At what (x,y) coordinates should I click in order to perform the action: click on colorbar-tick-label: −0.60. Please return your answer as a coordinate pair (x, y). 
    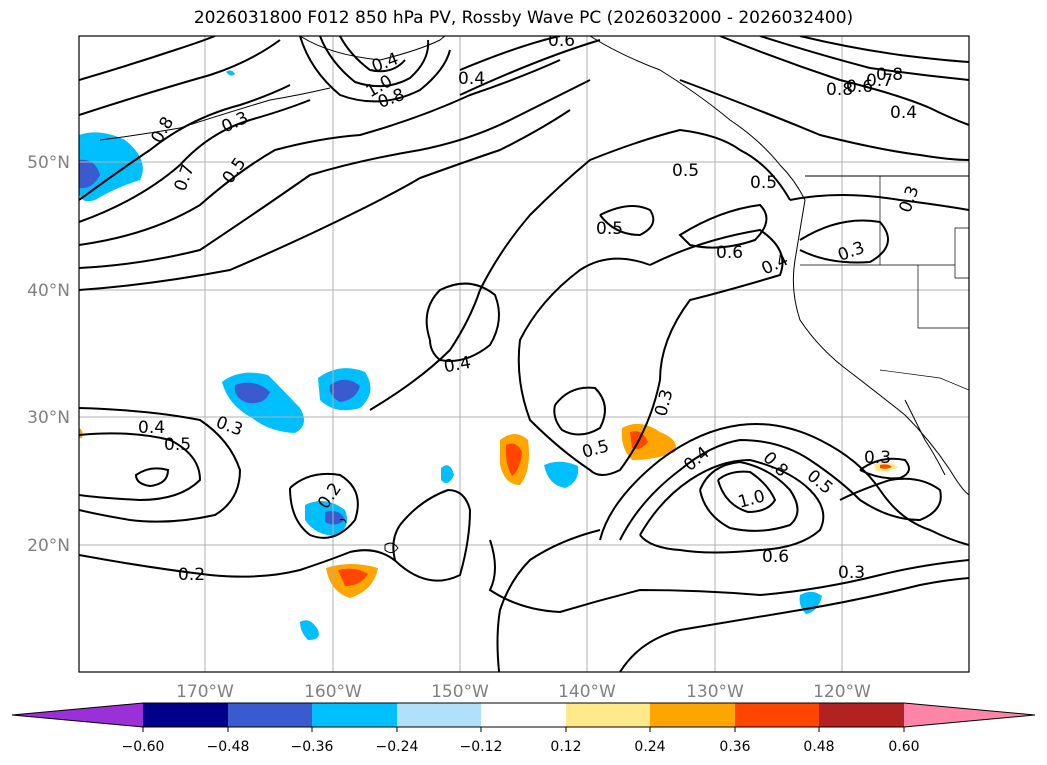
    Looking at the image, I should click on (143, 747).